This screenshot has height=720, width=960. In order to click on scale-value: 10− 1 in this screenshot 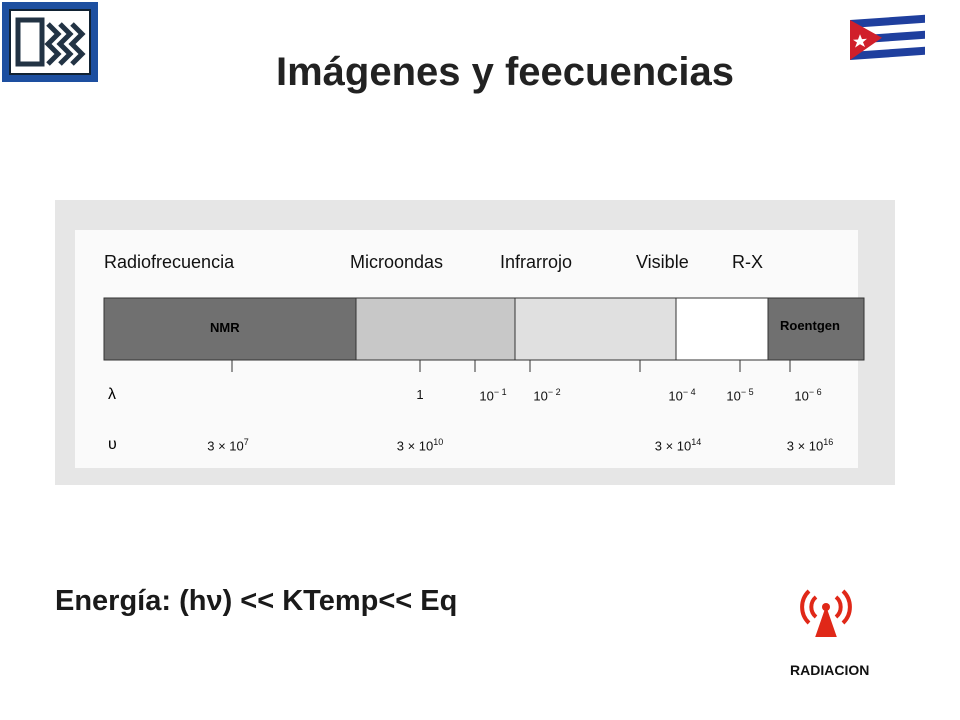, I will do `click(492, 395)`.